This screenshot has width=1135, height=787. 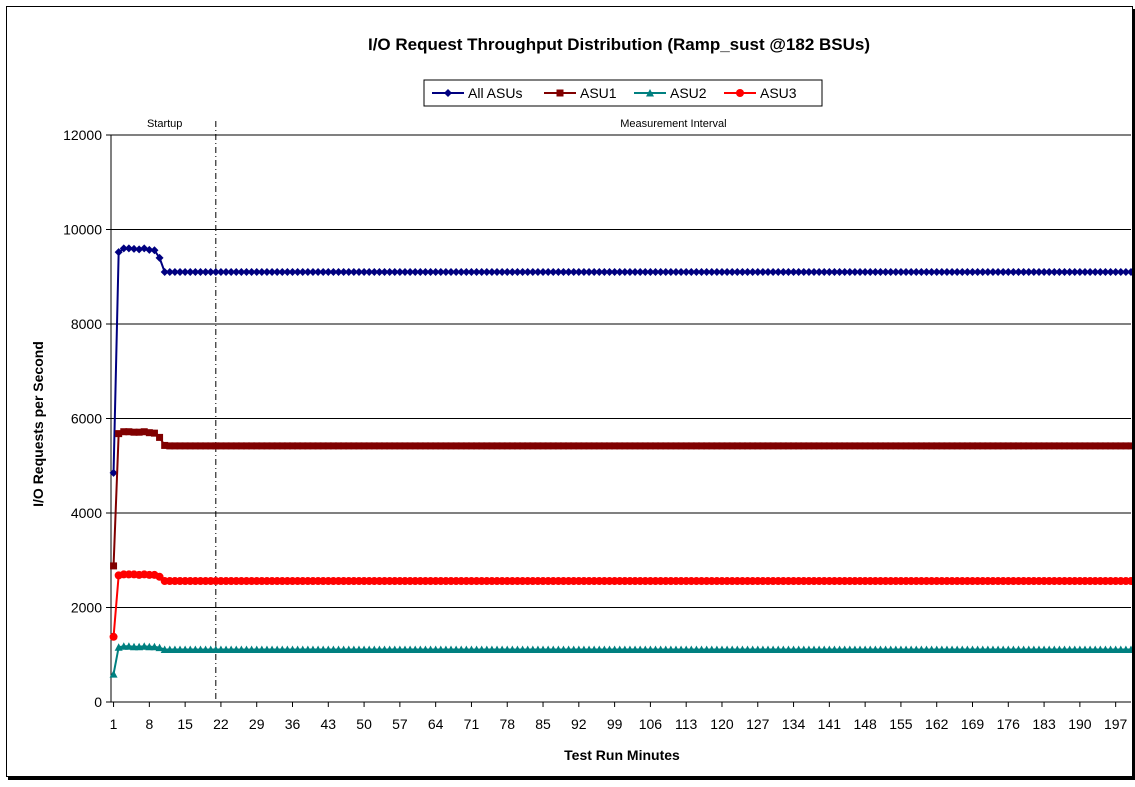 I want to click on x-tick-label: 50, so click(x=364, y=724).